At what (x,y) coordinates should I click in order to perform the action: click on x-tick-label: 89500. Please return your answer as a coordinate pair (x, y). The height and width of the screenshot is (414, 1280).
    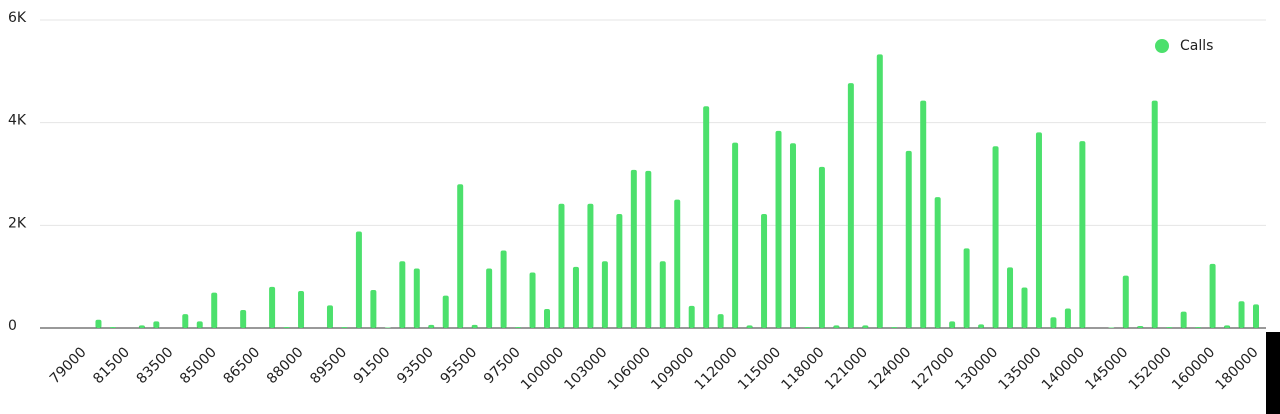
    Looking at the image, I should click on (328, 365).